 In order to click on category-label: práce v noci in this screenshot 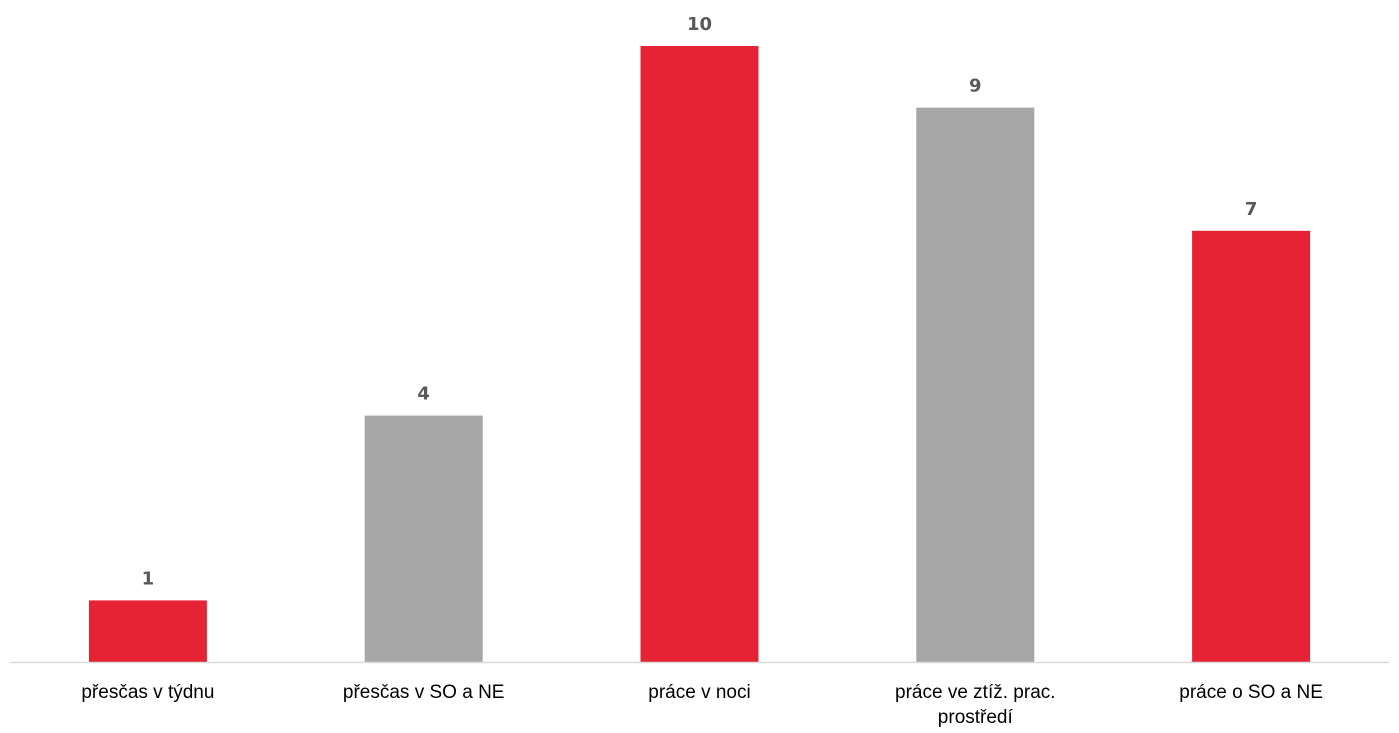, I will do `click(699, 692)`.